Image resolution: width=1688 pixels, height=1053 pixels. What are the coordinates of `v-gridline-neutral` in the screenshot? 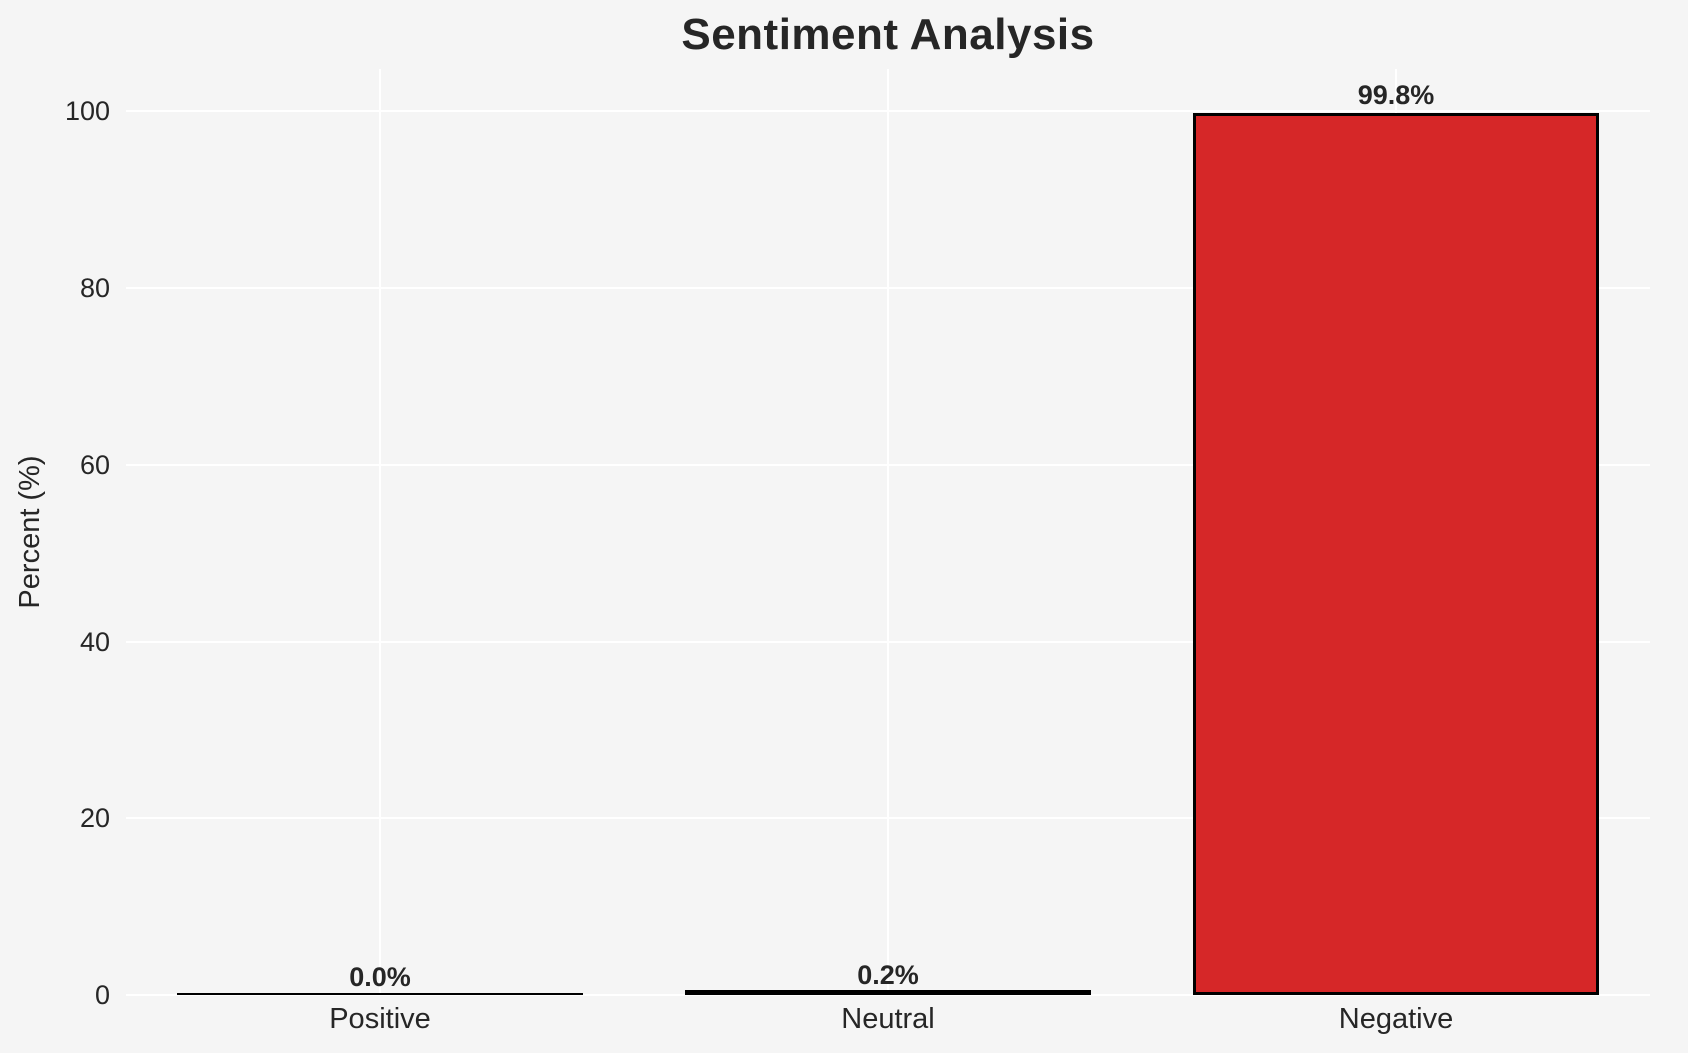 It's located at (888, 532).